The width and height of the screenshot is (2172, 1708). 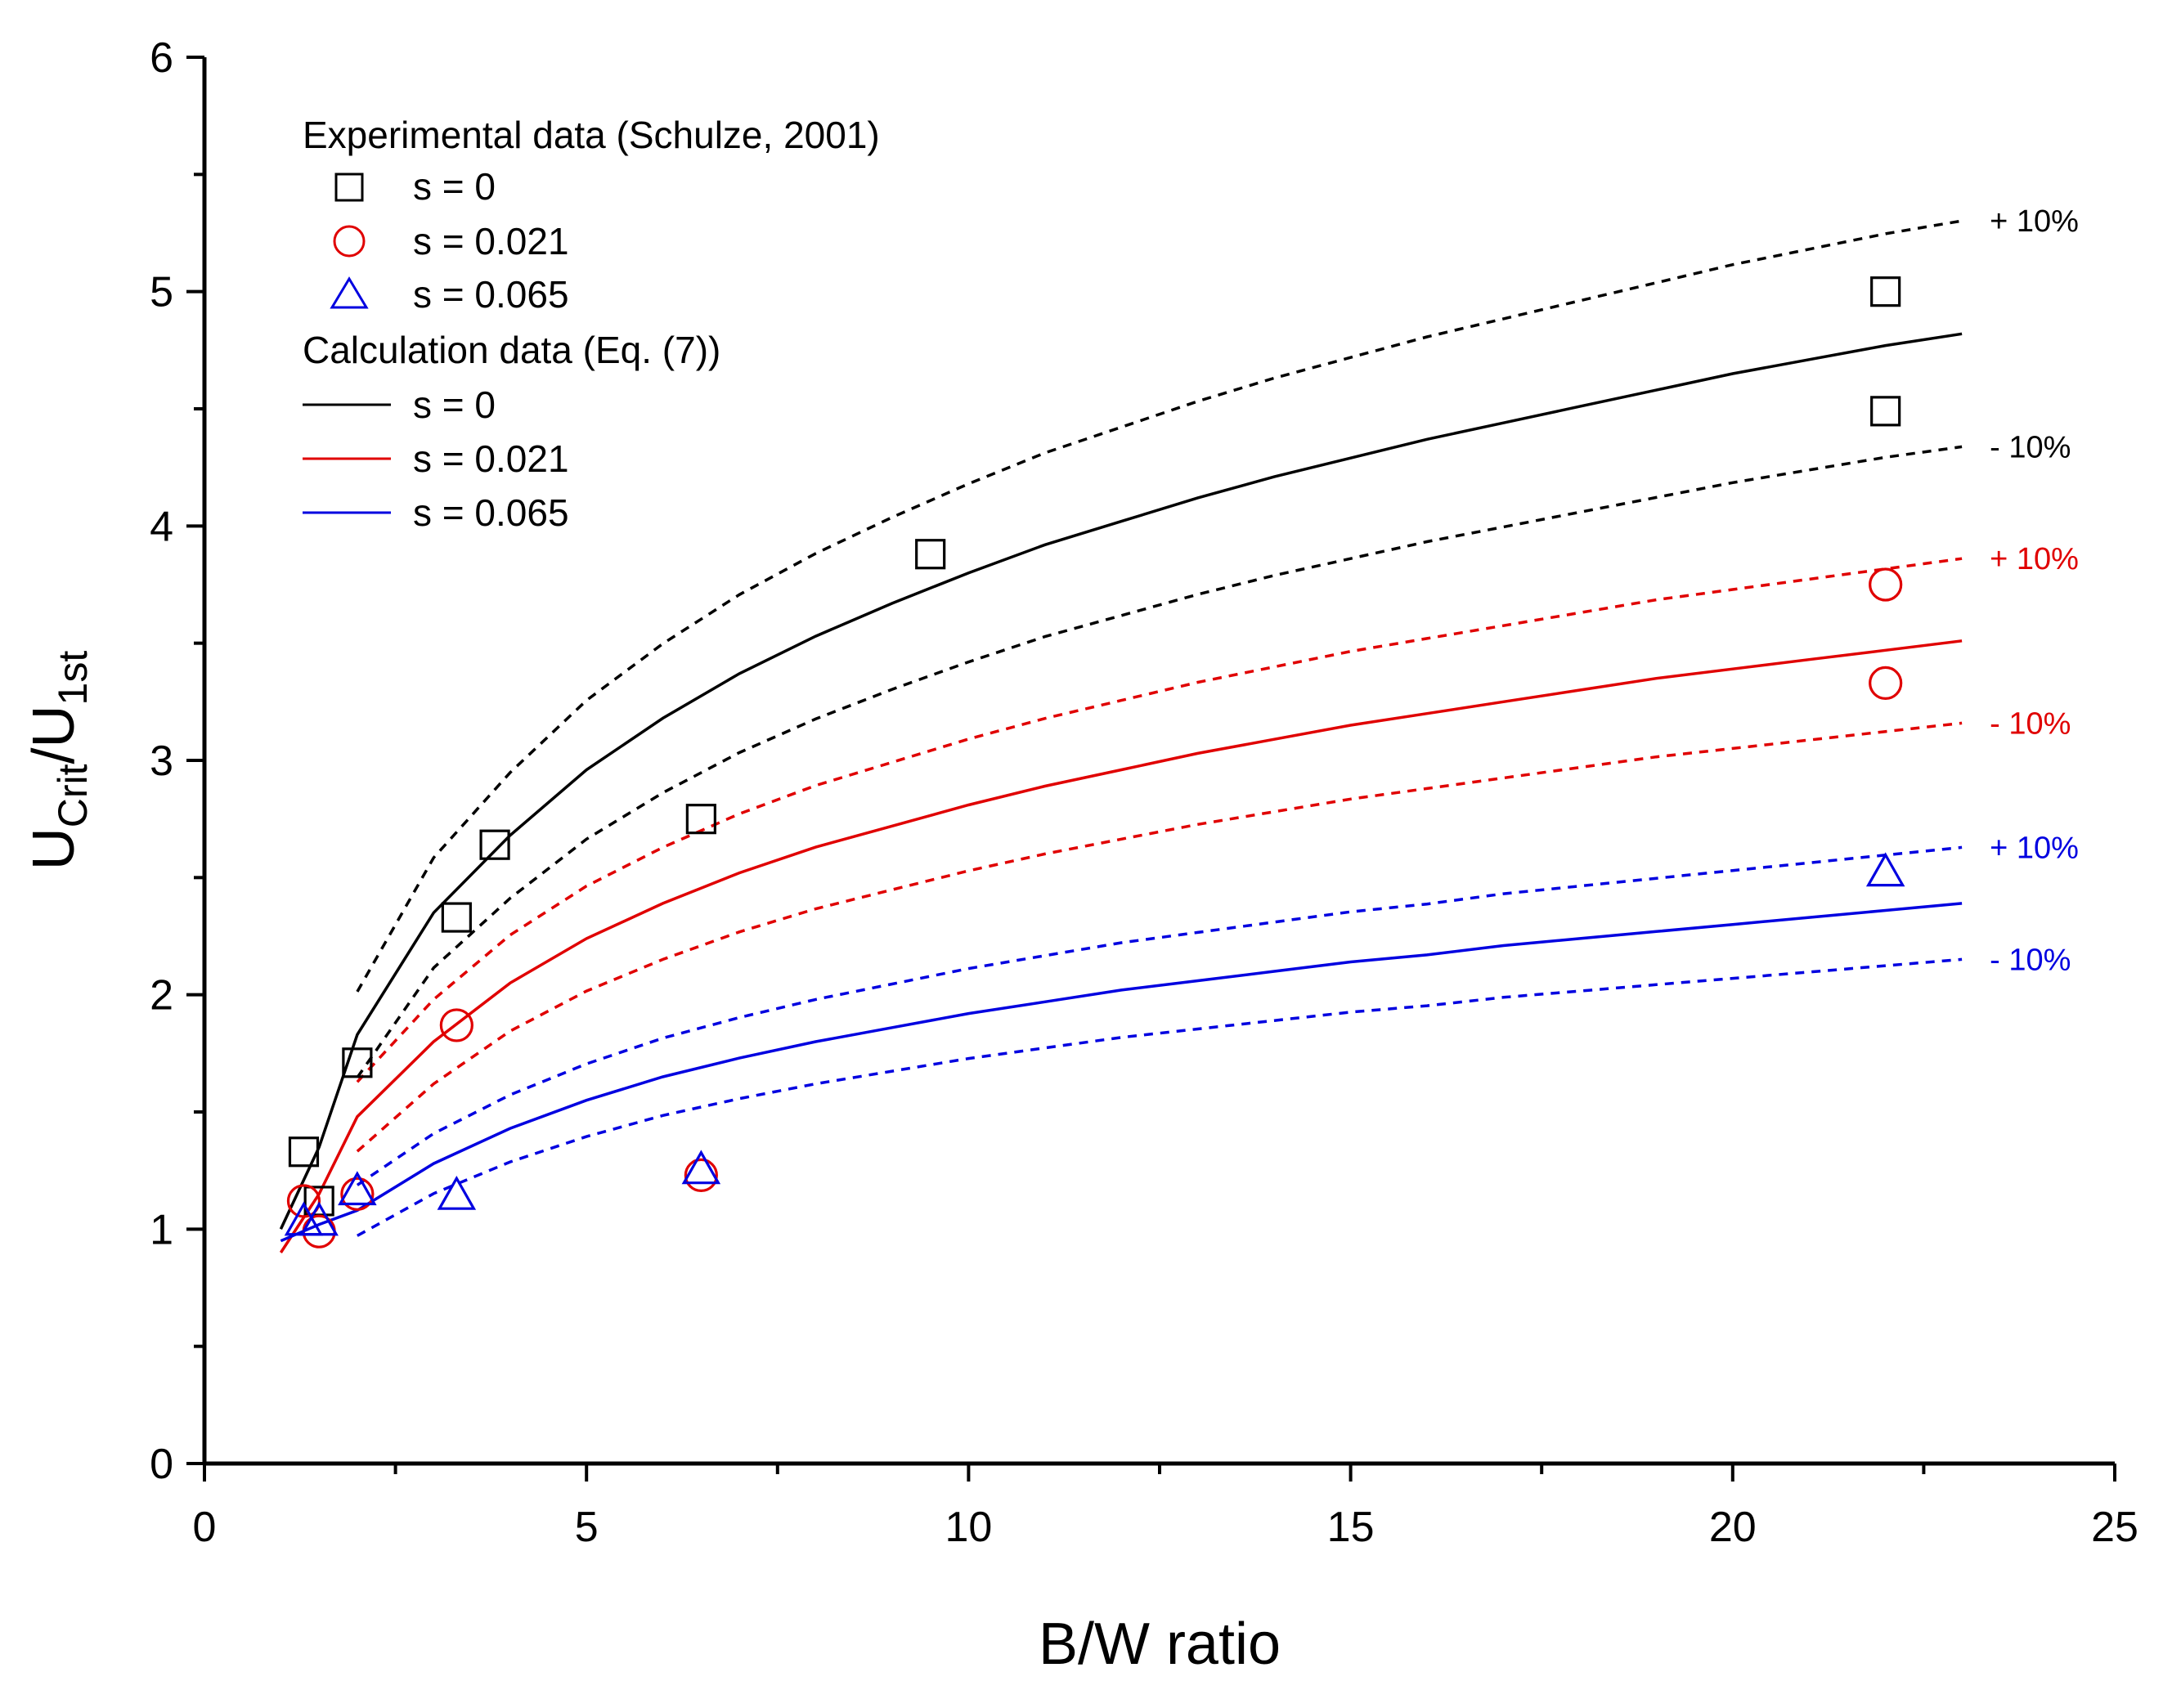 I want to click on y-tick-label: 4, so click(x=161, y=526).